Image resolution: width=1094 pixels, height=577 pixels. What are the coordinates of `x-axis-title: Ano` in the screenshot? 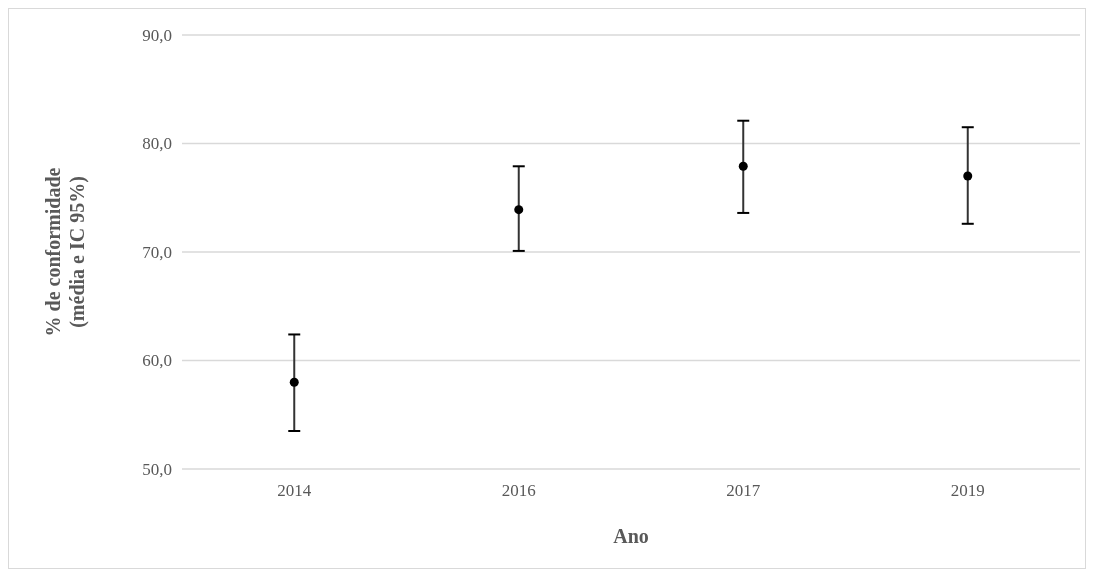 It's located at (631, 536).